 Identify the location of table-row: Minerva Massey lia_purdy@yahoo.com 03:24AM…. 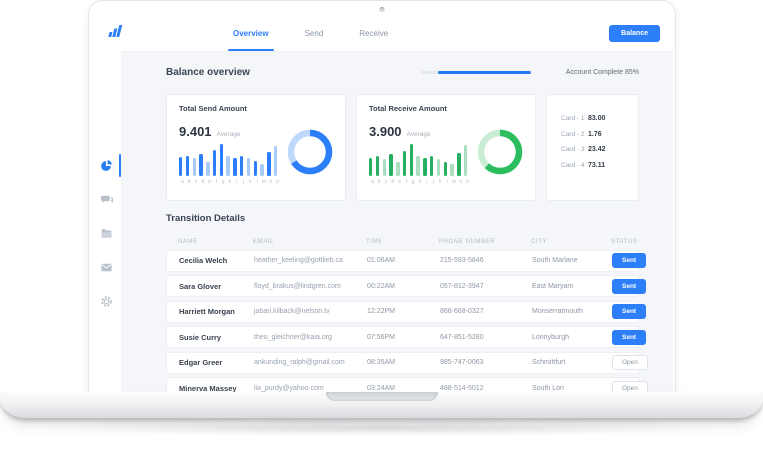
(407, 385).